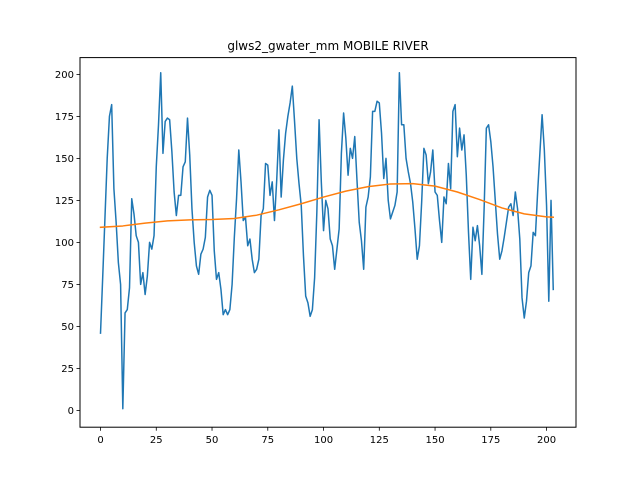 Image resolution: width=640 pixels, height=480 pixels. Describe the element at coordinates (67, 369) in the screenshot. I see `y-tick-label: 25` at that location.